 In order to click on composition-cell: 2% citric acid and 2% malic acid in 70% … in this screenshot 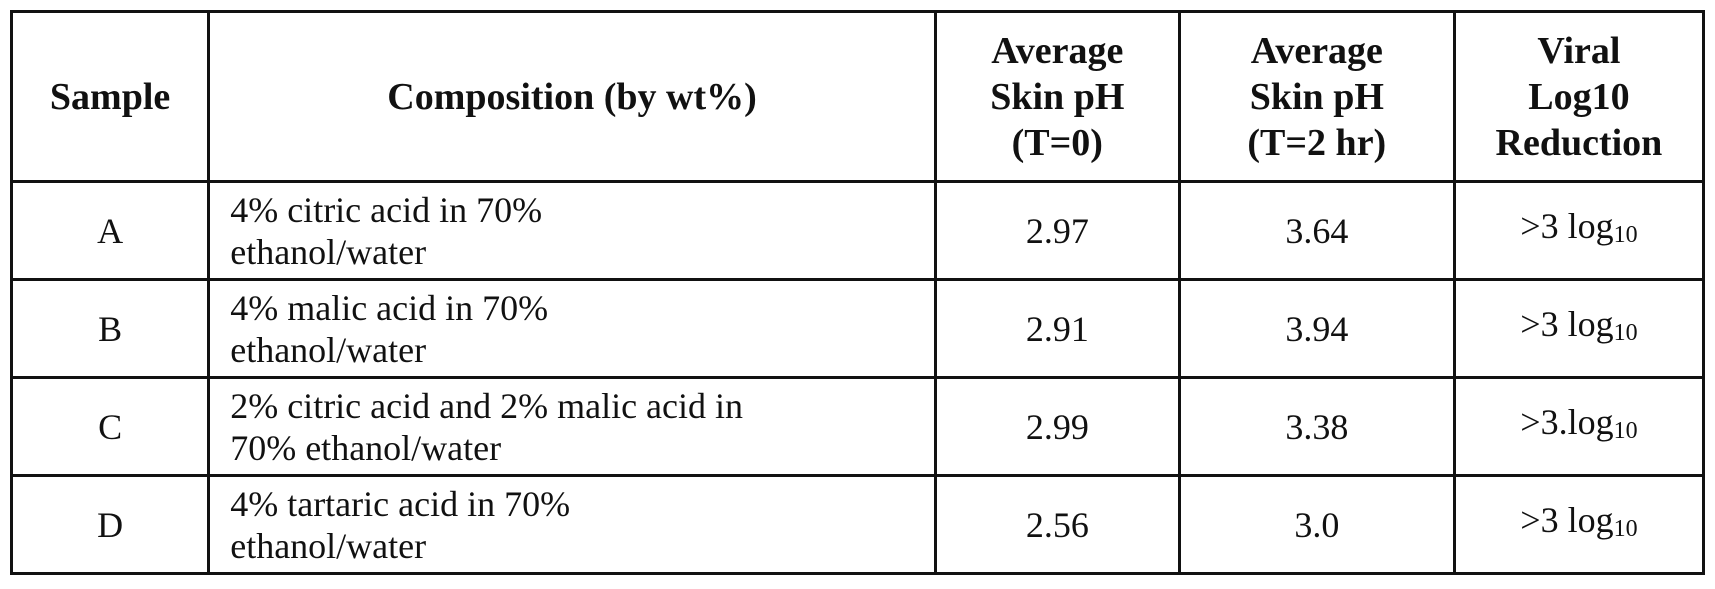, I will do `click(572, 427)`.